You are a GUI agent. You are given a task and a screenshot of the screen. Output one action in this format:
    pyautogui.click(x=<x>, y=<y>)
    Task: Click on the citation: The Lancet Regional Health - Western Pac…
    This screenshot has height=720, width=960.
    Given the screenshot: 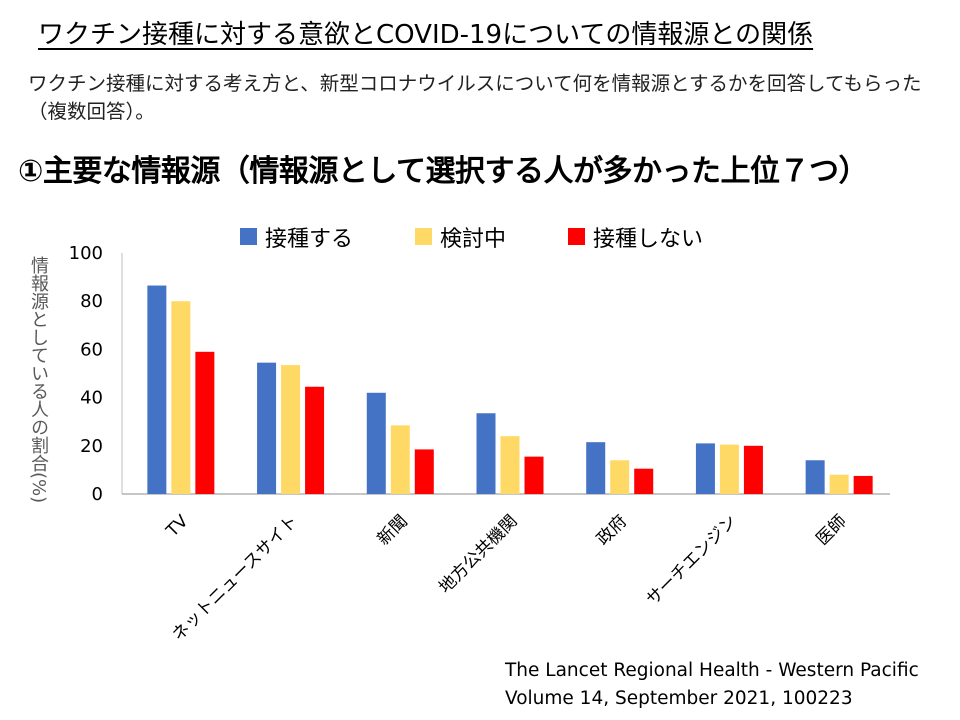 What is the action you would take?
    pyautogui.click(x=712, y=685)
    